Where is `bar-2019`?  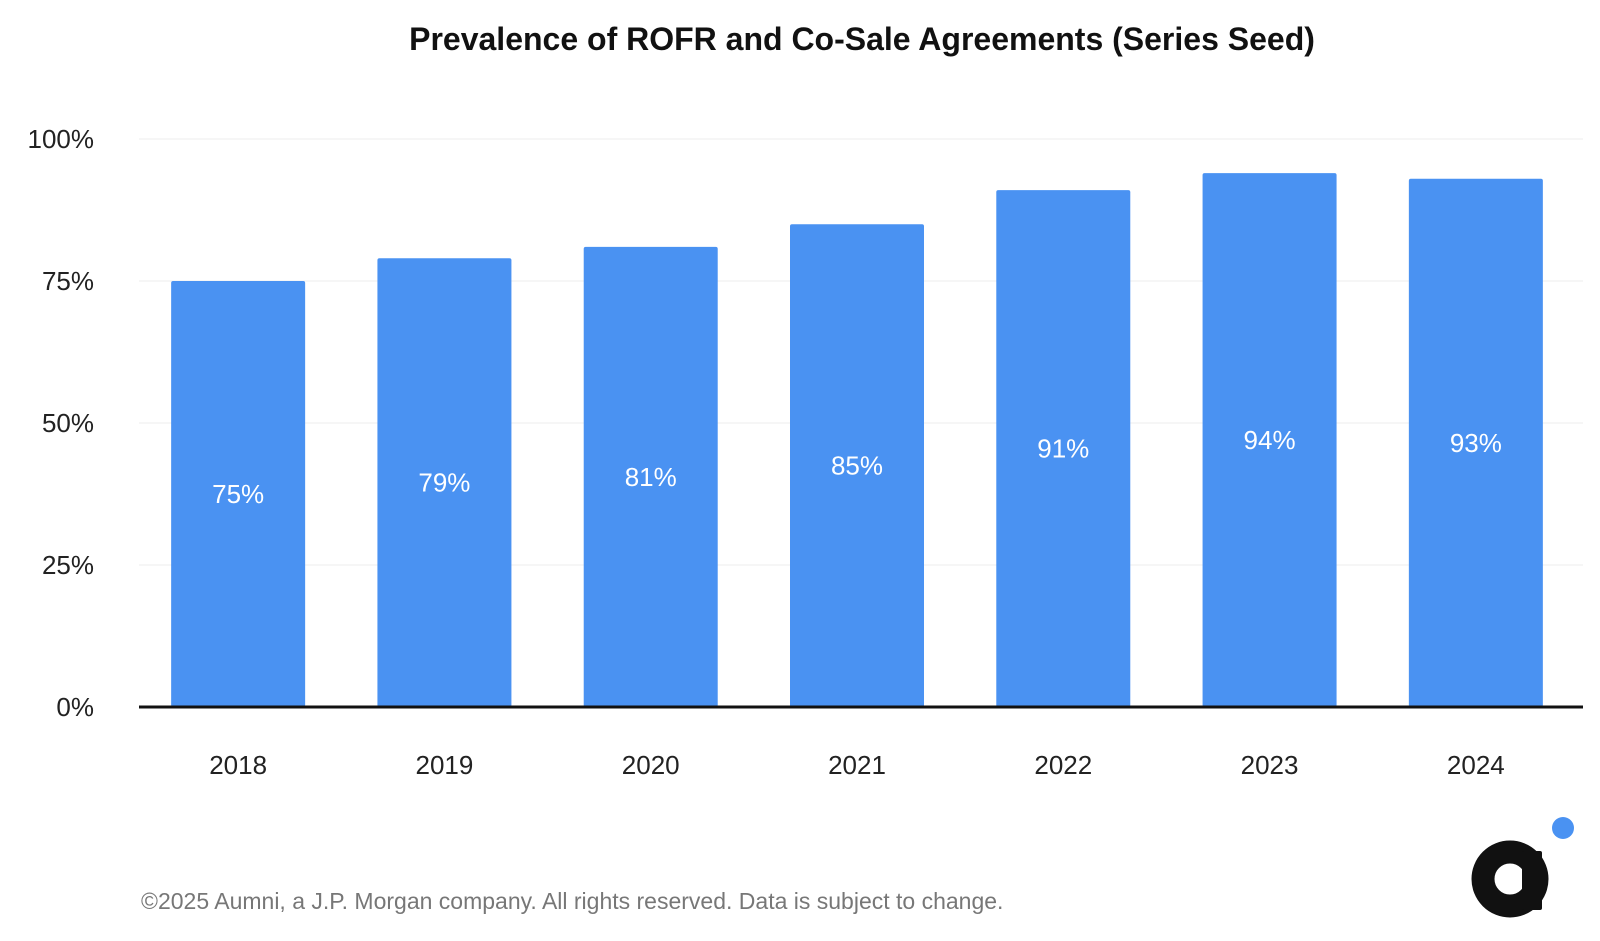
bar-2019 is located at coordinates (444, 482).